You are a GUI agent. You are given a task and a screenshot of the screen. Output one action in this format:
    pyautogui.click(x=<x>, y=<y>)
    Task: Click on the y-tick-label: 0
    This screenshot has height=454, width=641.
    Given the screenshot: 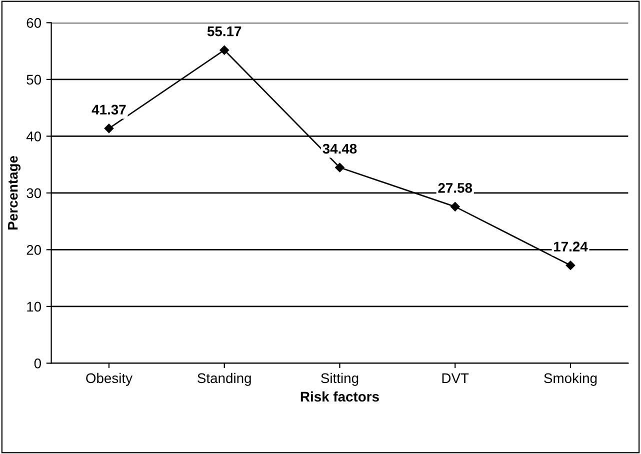 What is the action you would take?
    pyautogui.click(x=38, y=363)
    